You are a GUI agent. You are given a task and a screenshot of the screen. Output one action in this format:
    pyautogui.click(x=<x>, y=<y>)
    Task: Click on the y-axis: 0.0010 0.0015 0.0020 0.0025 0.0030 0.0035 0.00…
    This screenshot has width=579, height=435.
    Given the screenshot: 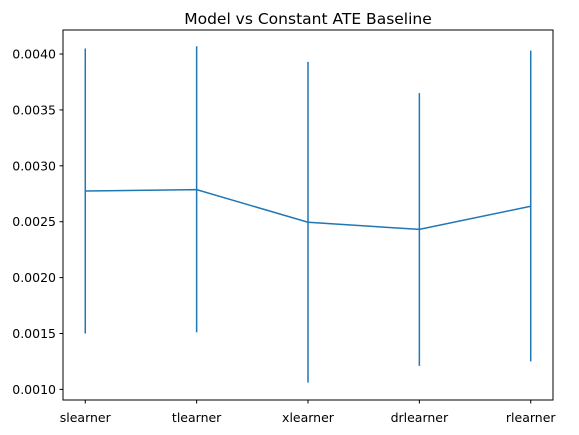 What is the action you would take?
    pyautogui.click(x=37, y=222)
    